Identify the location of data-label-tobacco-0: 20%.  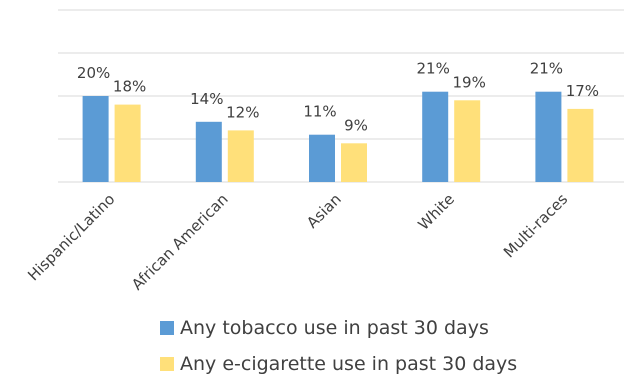
(93, 73).